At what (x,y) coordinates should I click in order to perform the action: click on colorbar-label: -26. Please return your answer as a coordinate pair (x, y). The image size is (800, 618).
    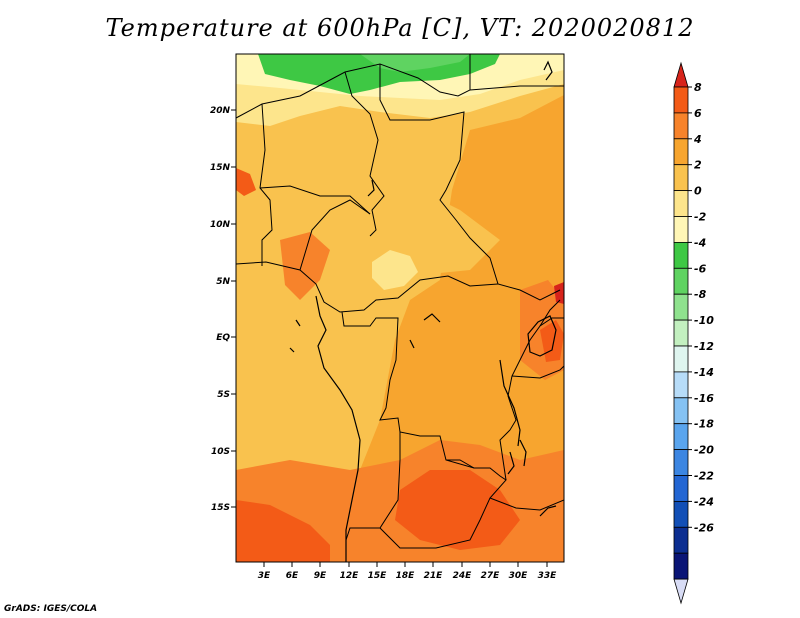
    Looking at the image, I should click on (704, 527).